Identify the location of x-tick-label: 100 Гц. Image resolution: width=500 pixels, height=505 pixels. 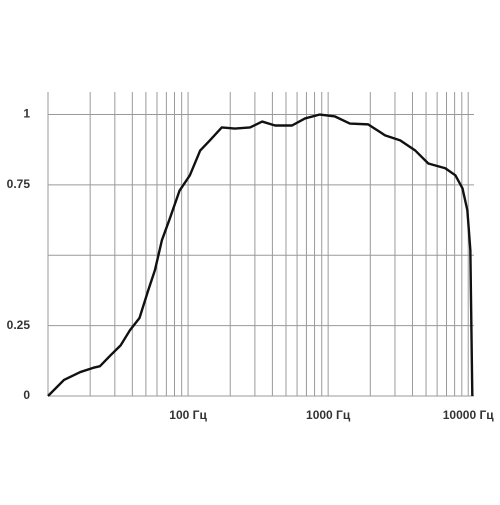
(188, 415).